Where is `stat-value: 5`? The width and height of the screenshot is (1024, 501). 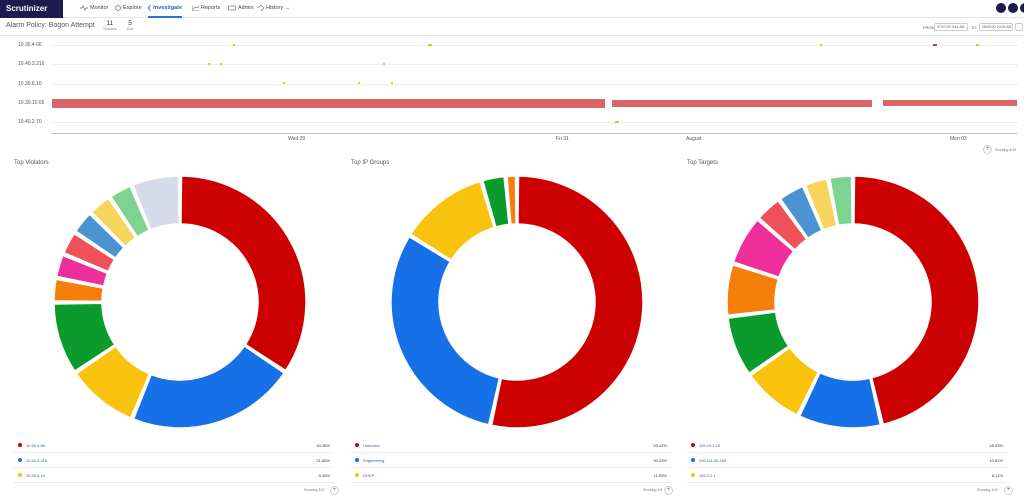 stat-value: 5 is located at coordinates (130, 23).